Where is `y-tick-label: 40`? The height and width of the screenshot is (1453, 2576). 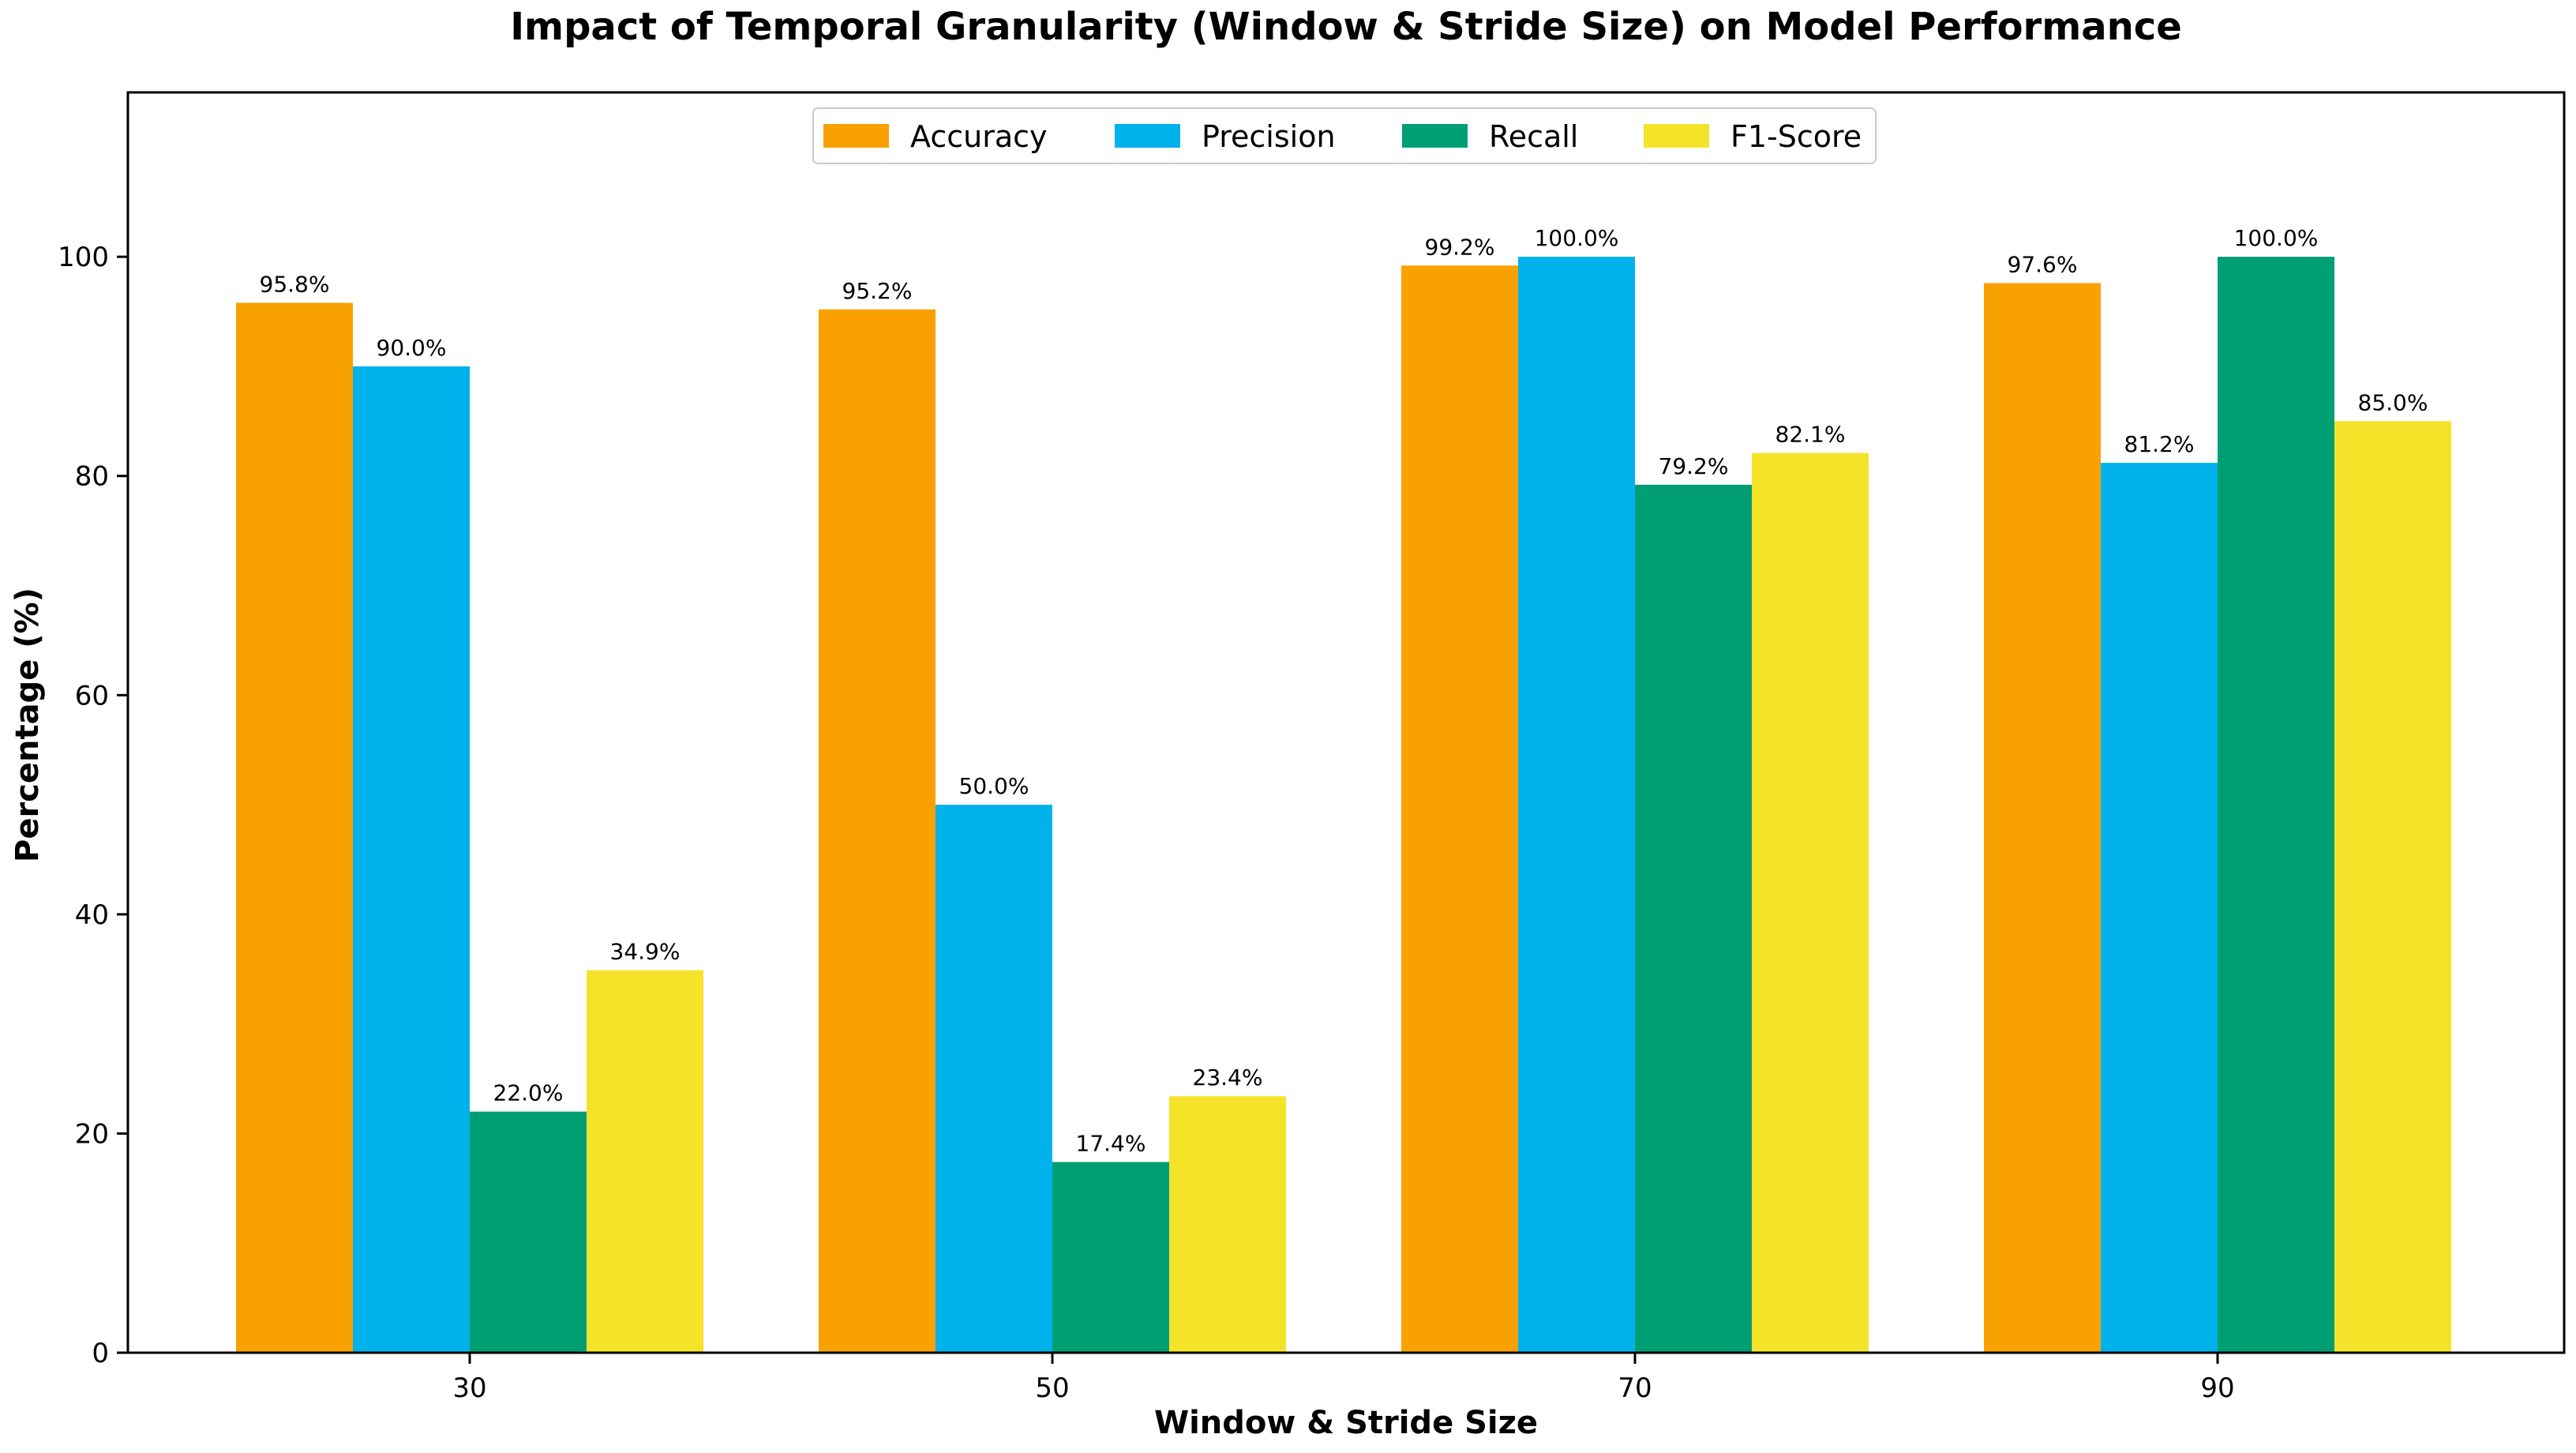 y-tick-label: 40 is located at coordinates (92, 915).